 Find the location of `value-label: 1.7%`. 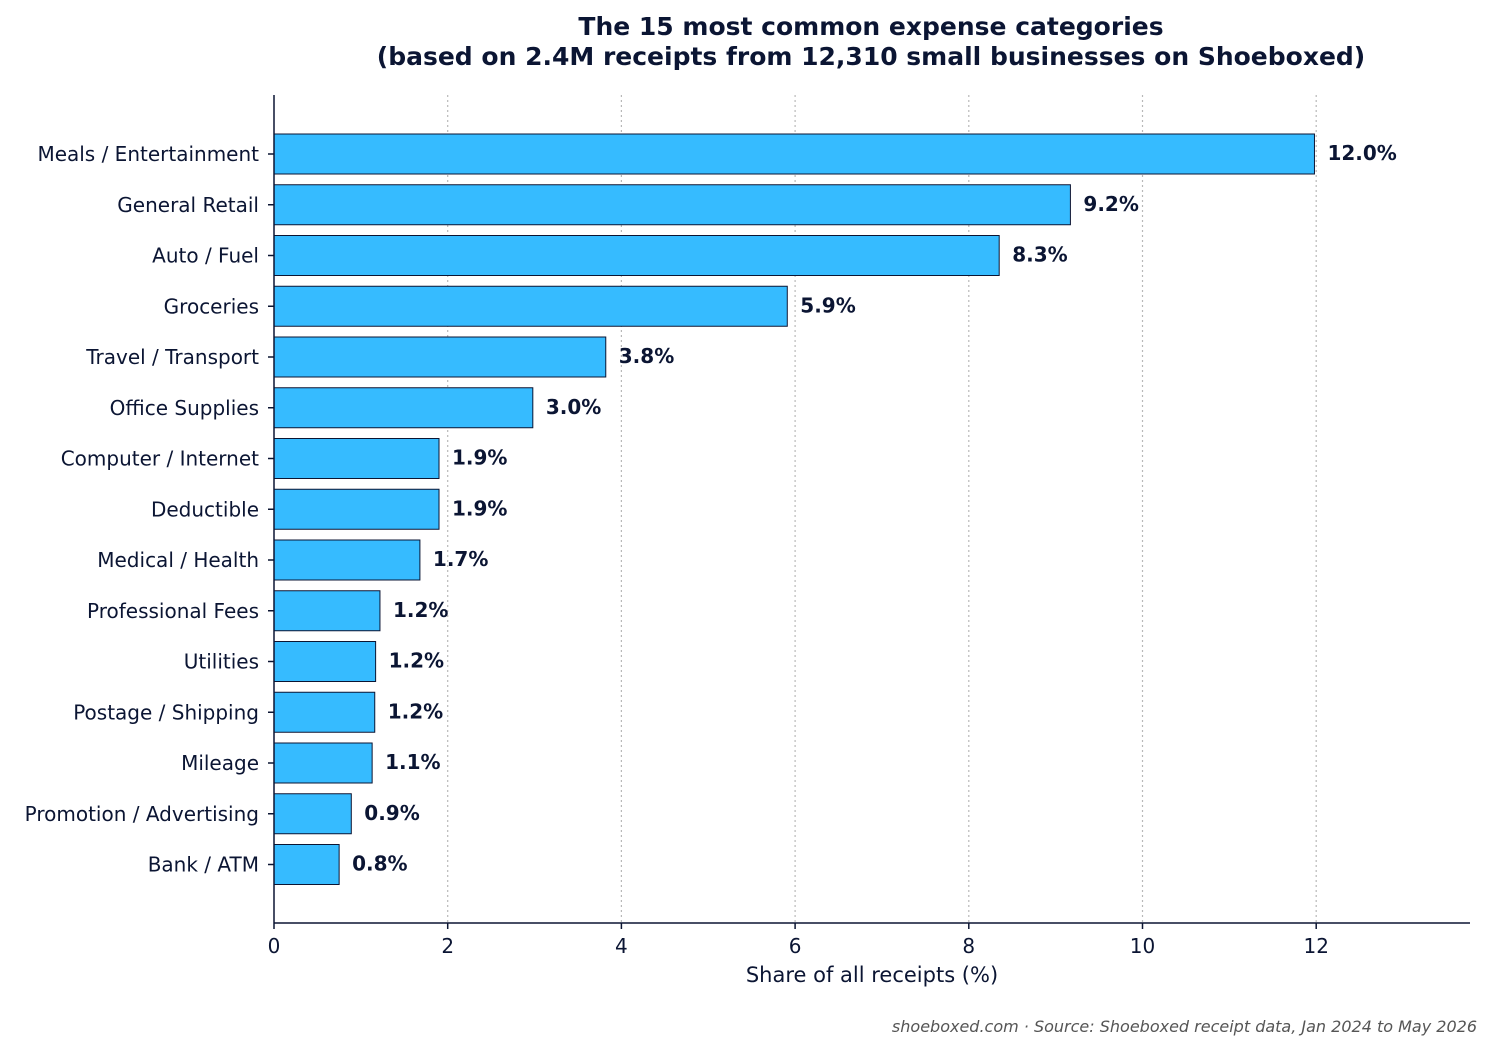

value-label: 1.7% is located at coordinates (460, 559).